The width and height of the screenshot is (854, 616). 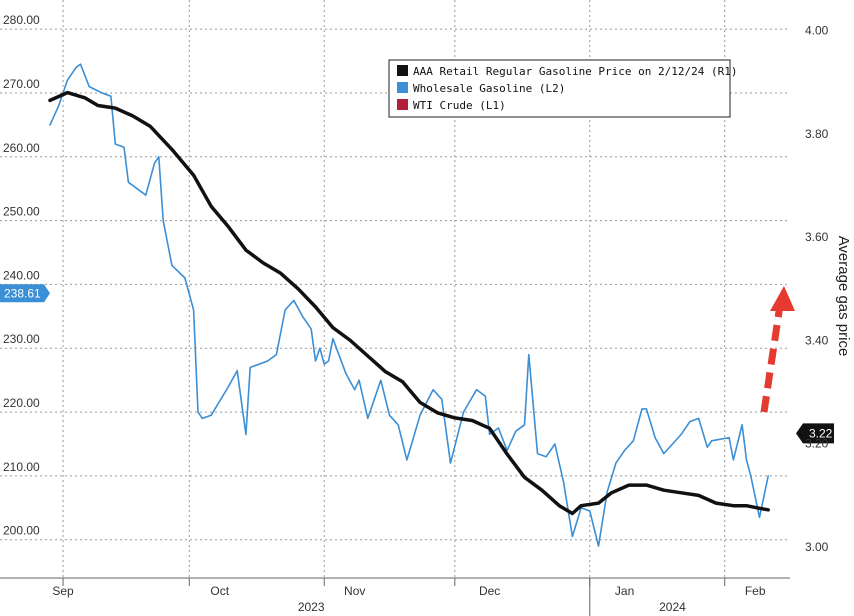 What do you see at coordinates (817, 134) in the screenshot?
I see `right-tick-label: 3.80` at bounding box center [817, 134].